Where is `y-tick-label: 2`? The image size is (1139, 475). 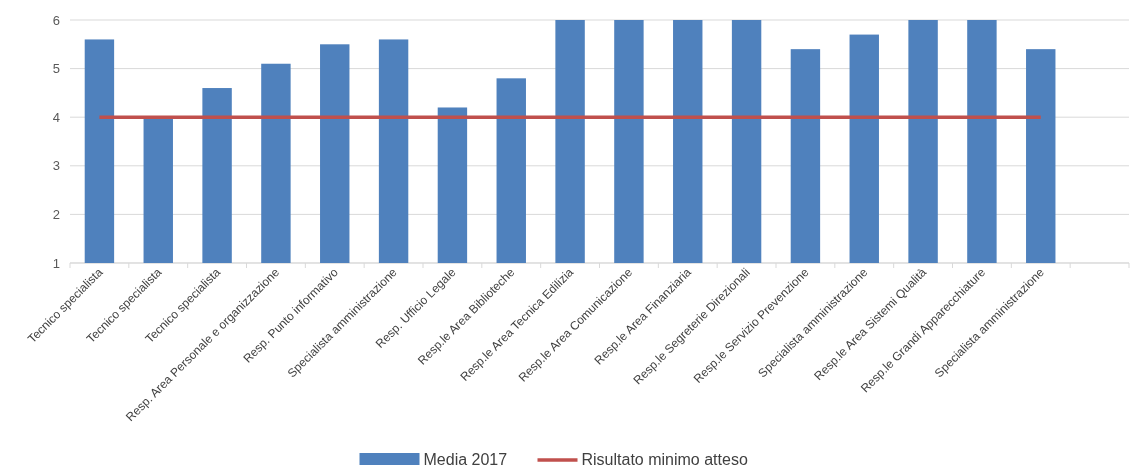 y-tick-label: 2 is located at coordinates (56, 214).